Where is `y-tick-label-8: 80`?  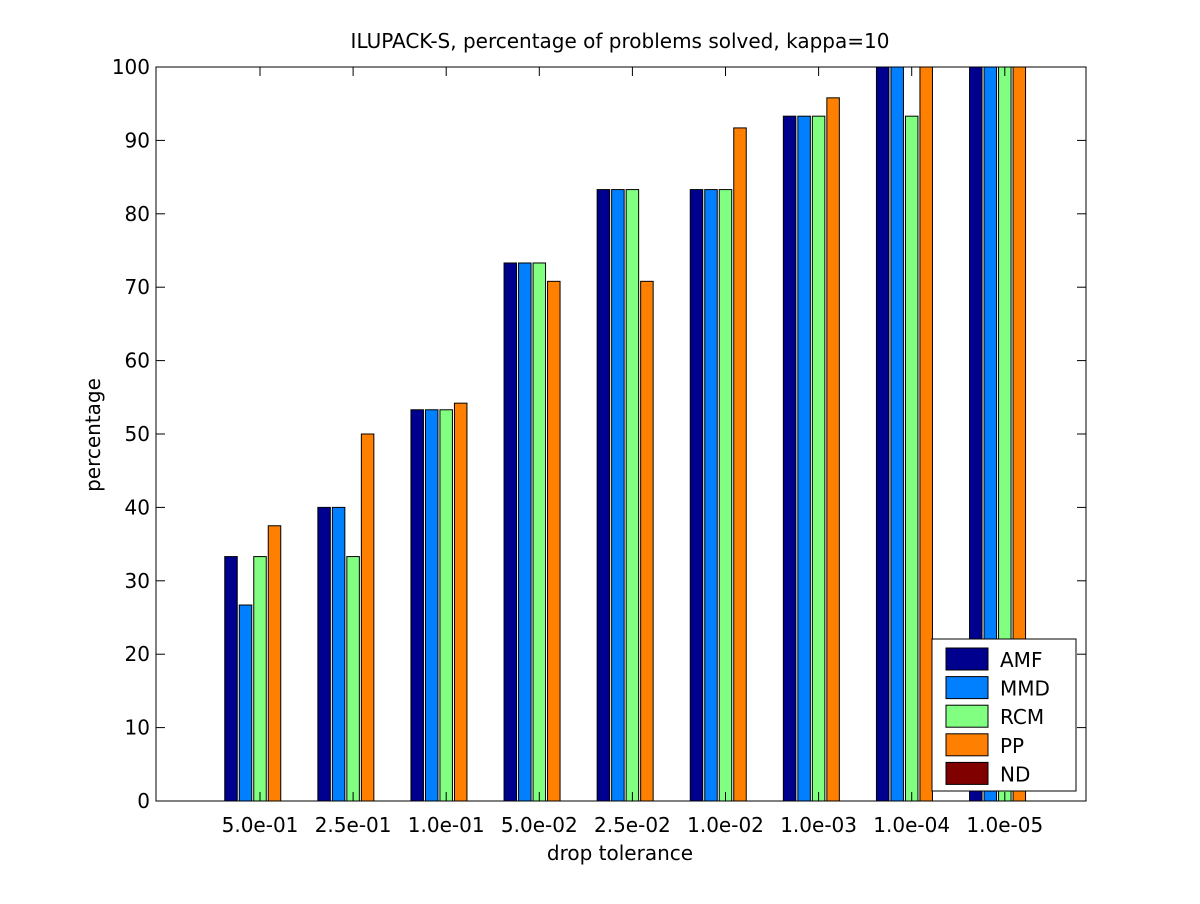 y-tick-label-8: 80 is located at coordinates (137, 214).